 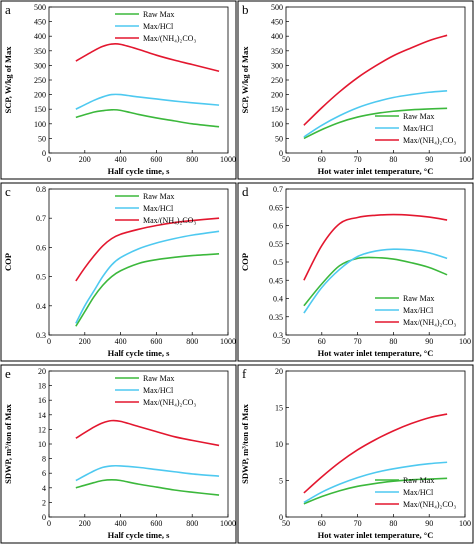 What do you see at coordinates (277, 80) in the screenshot?
I see `y-tick-label: 250` at bounding box center [277, 80].